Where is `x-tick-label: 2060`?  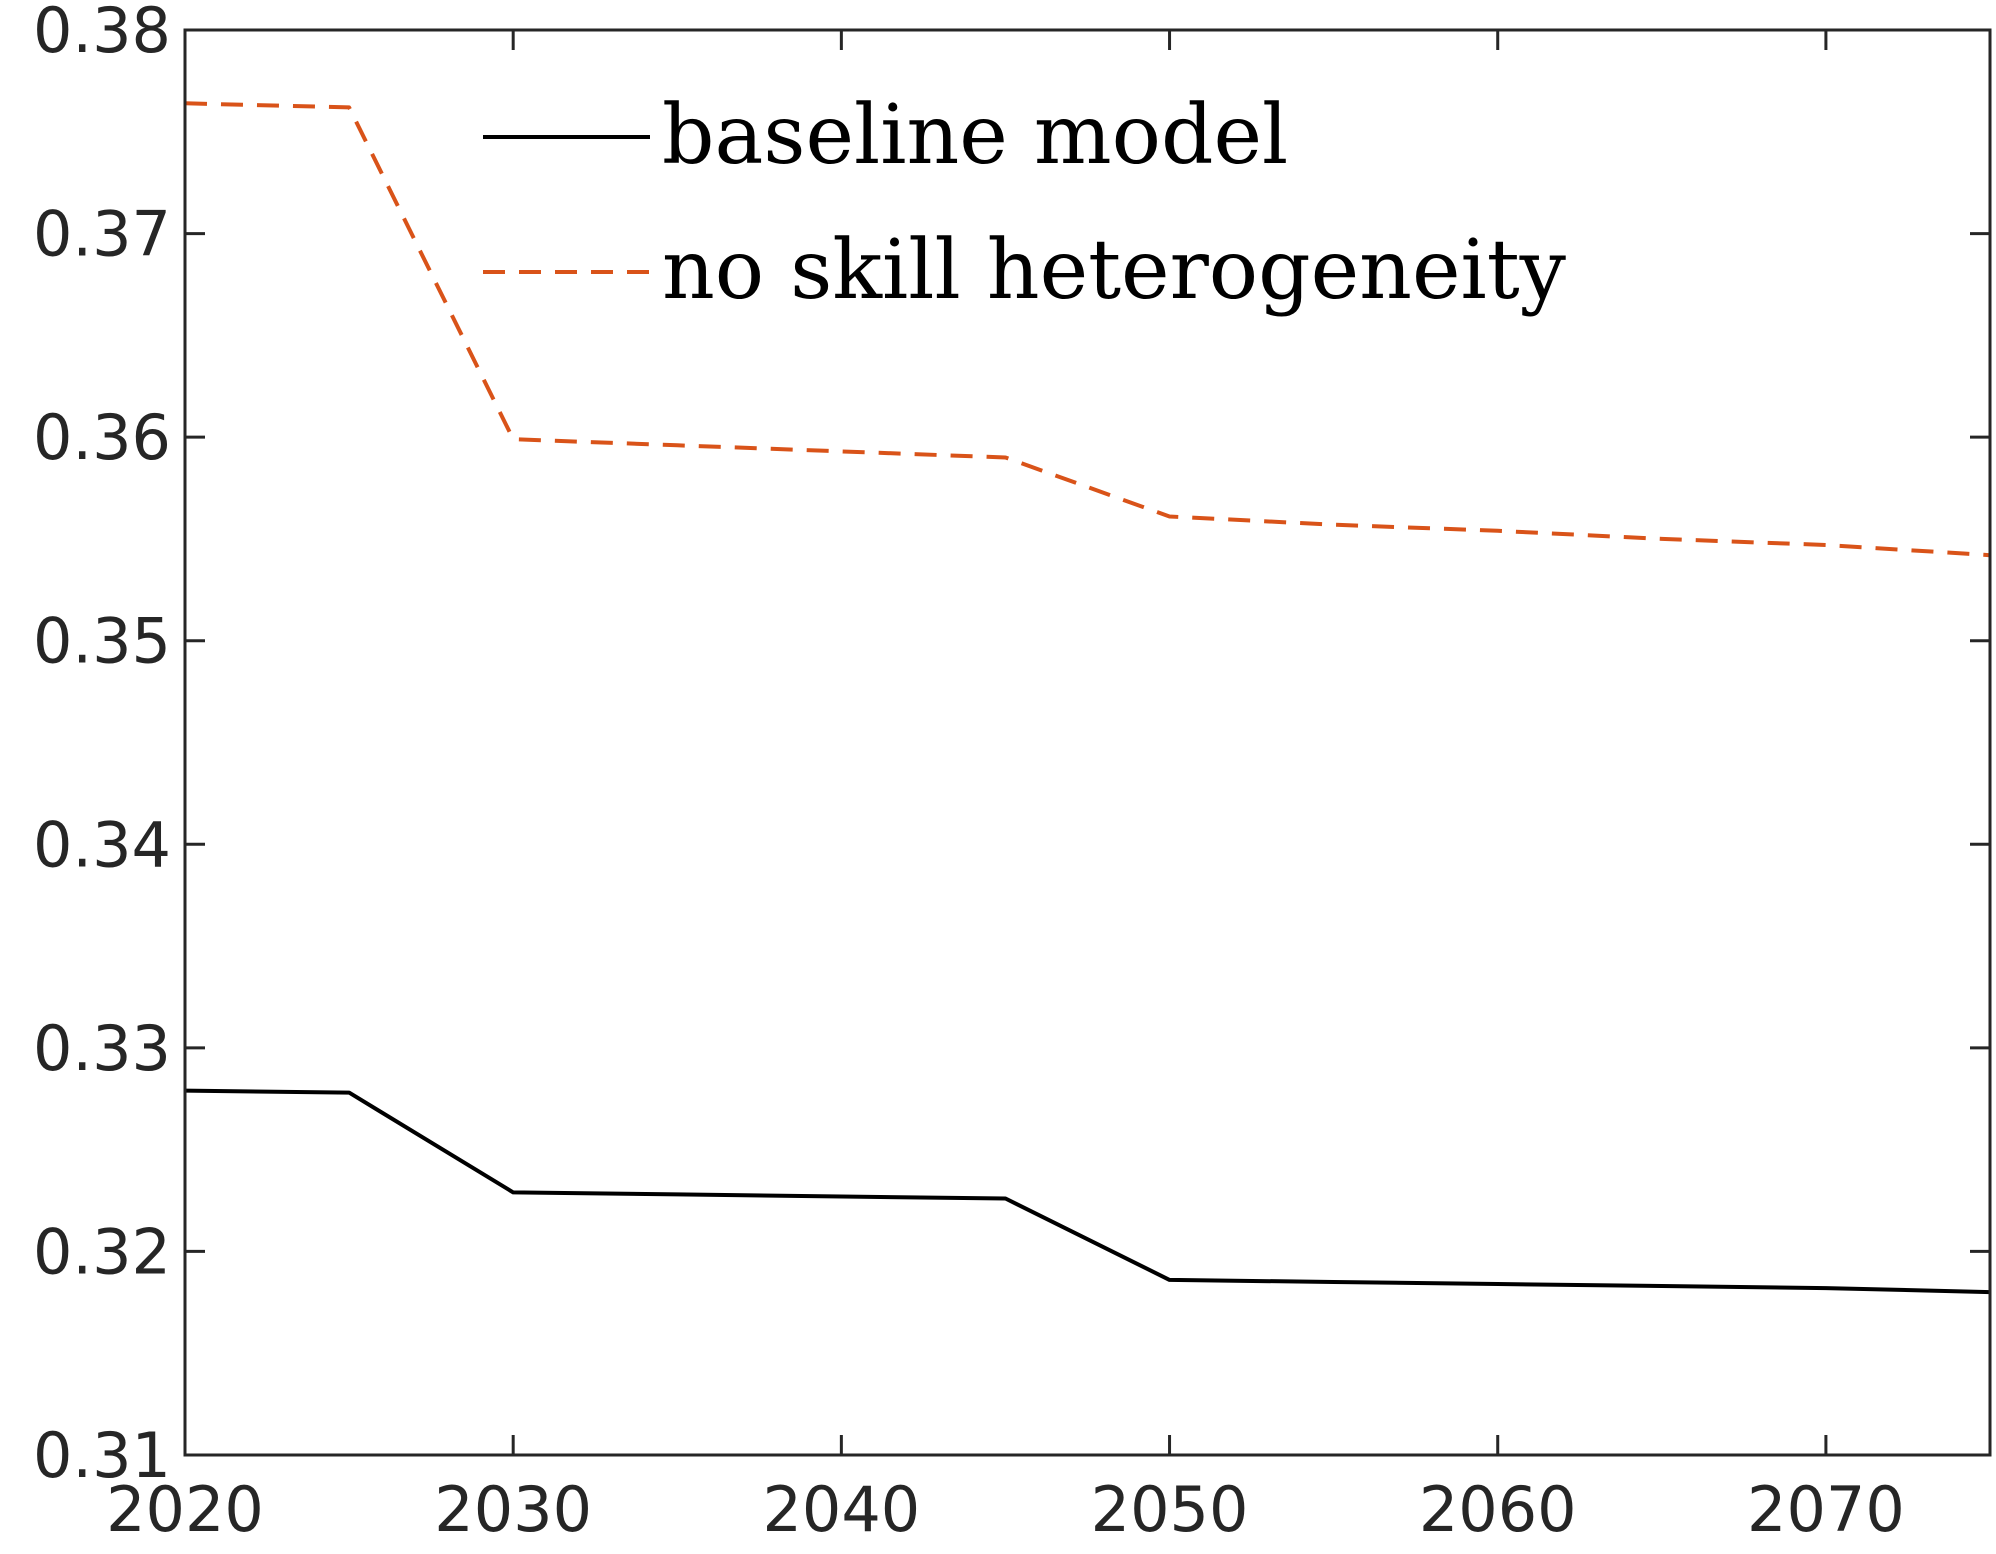 x-tick-label: 2060 is located at coordinates (1498, 1509).